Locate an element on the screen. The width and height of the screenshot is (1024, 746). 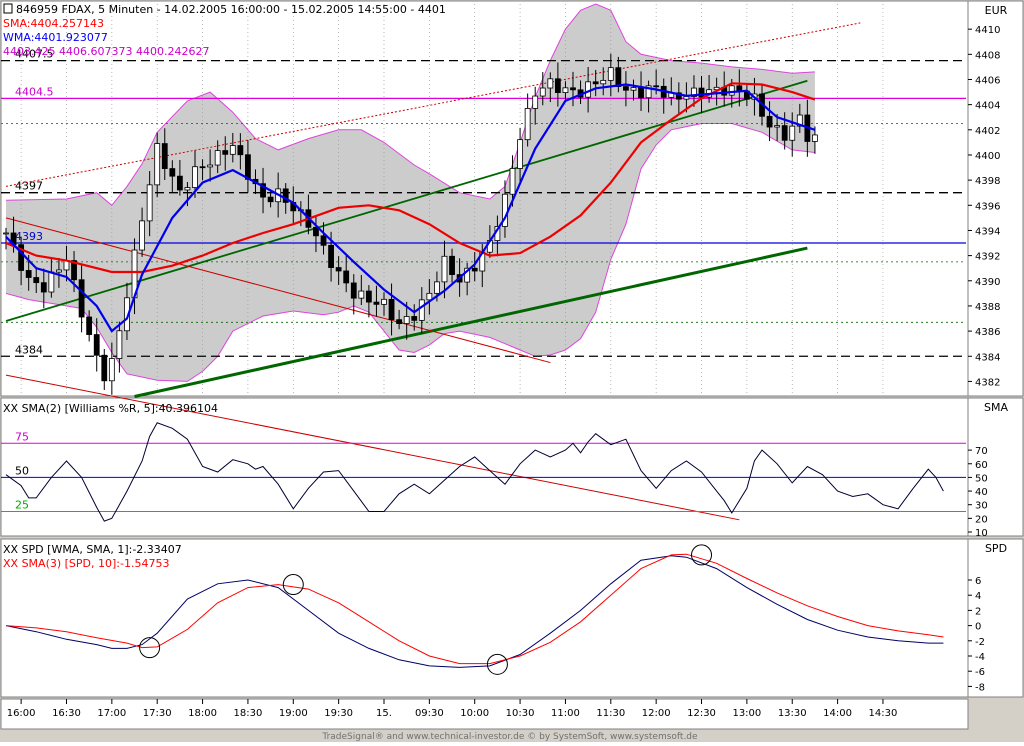
window-icon is located at coordinates (8, 8).